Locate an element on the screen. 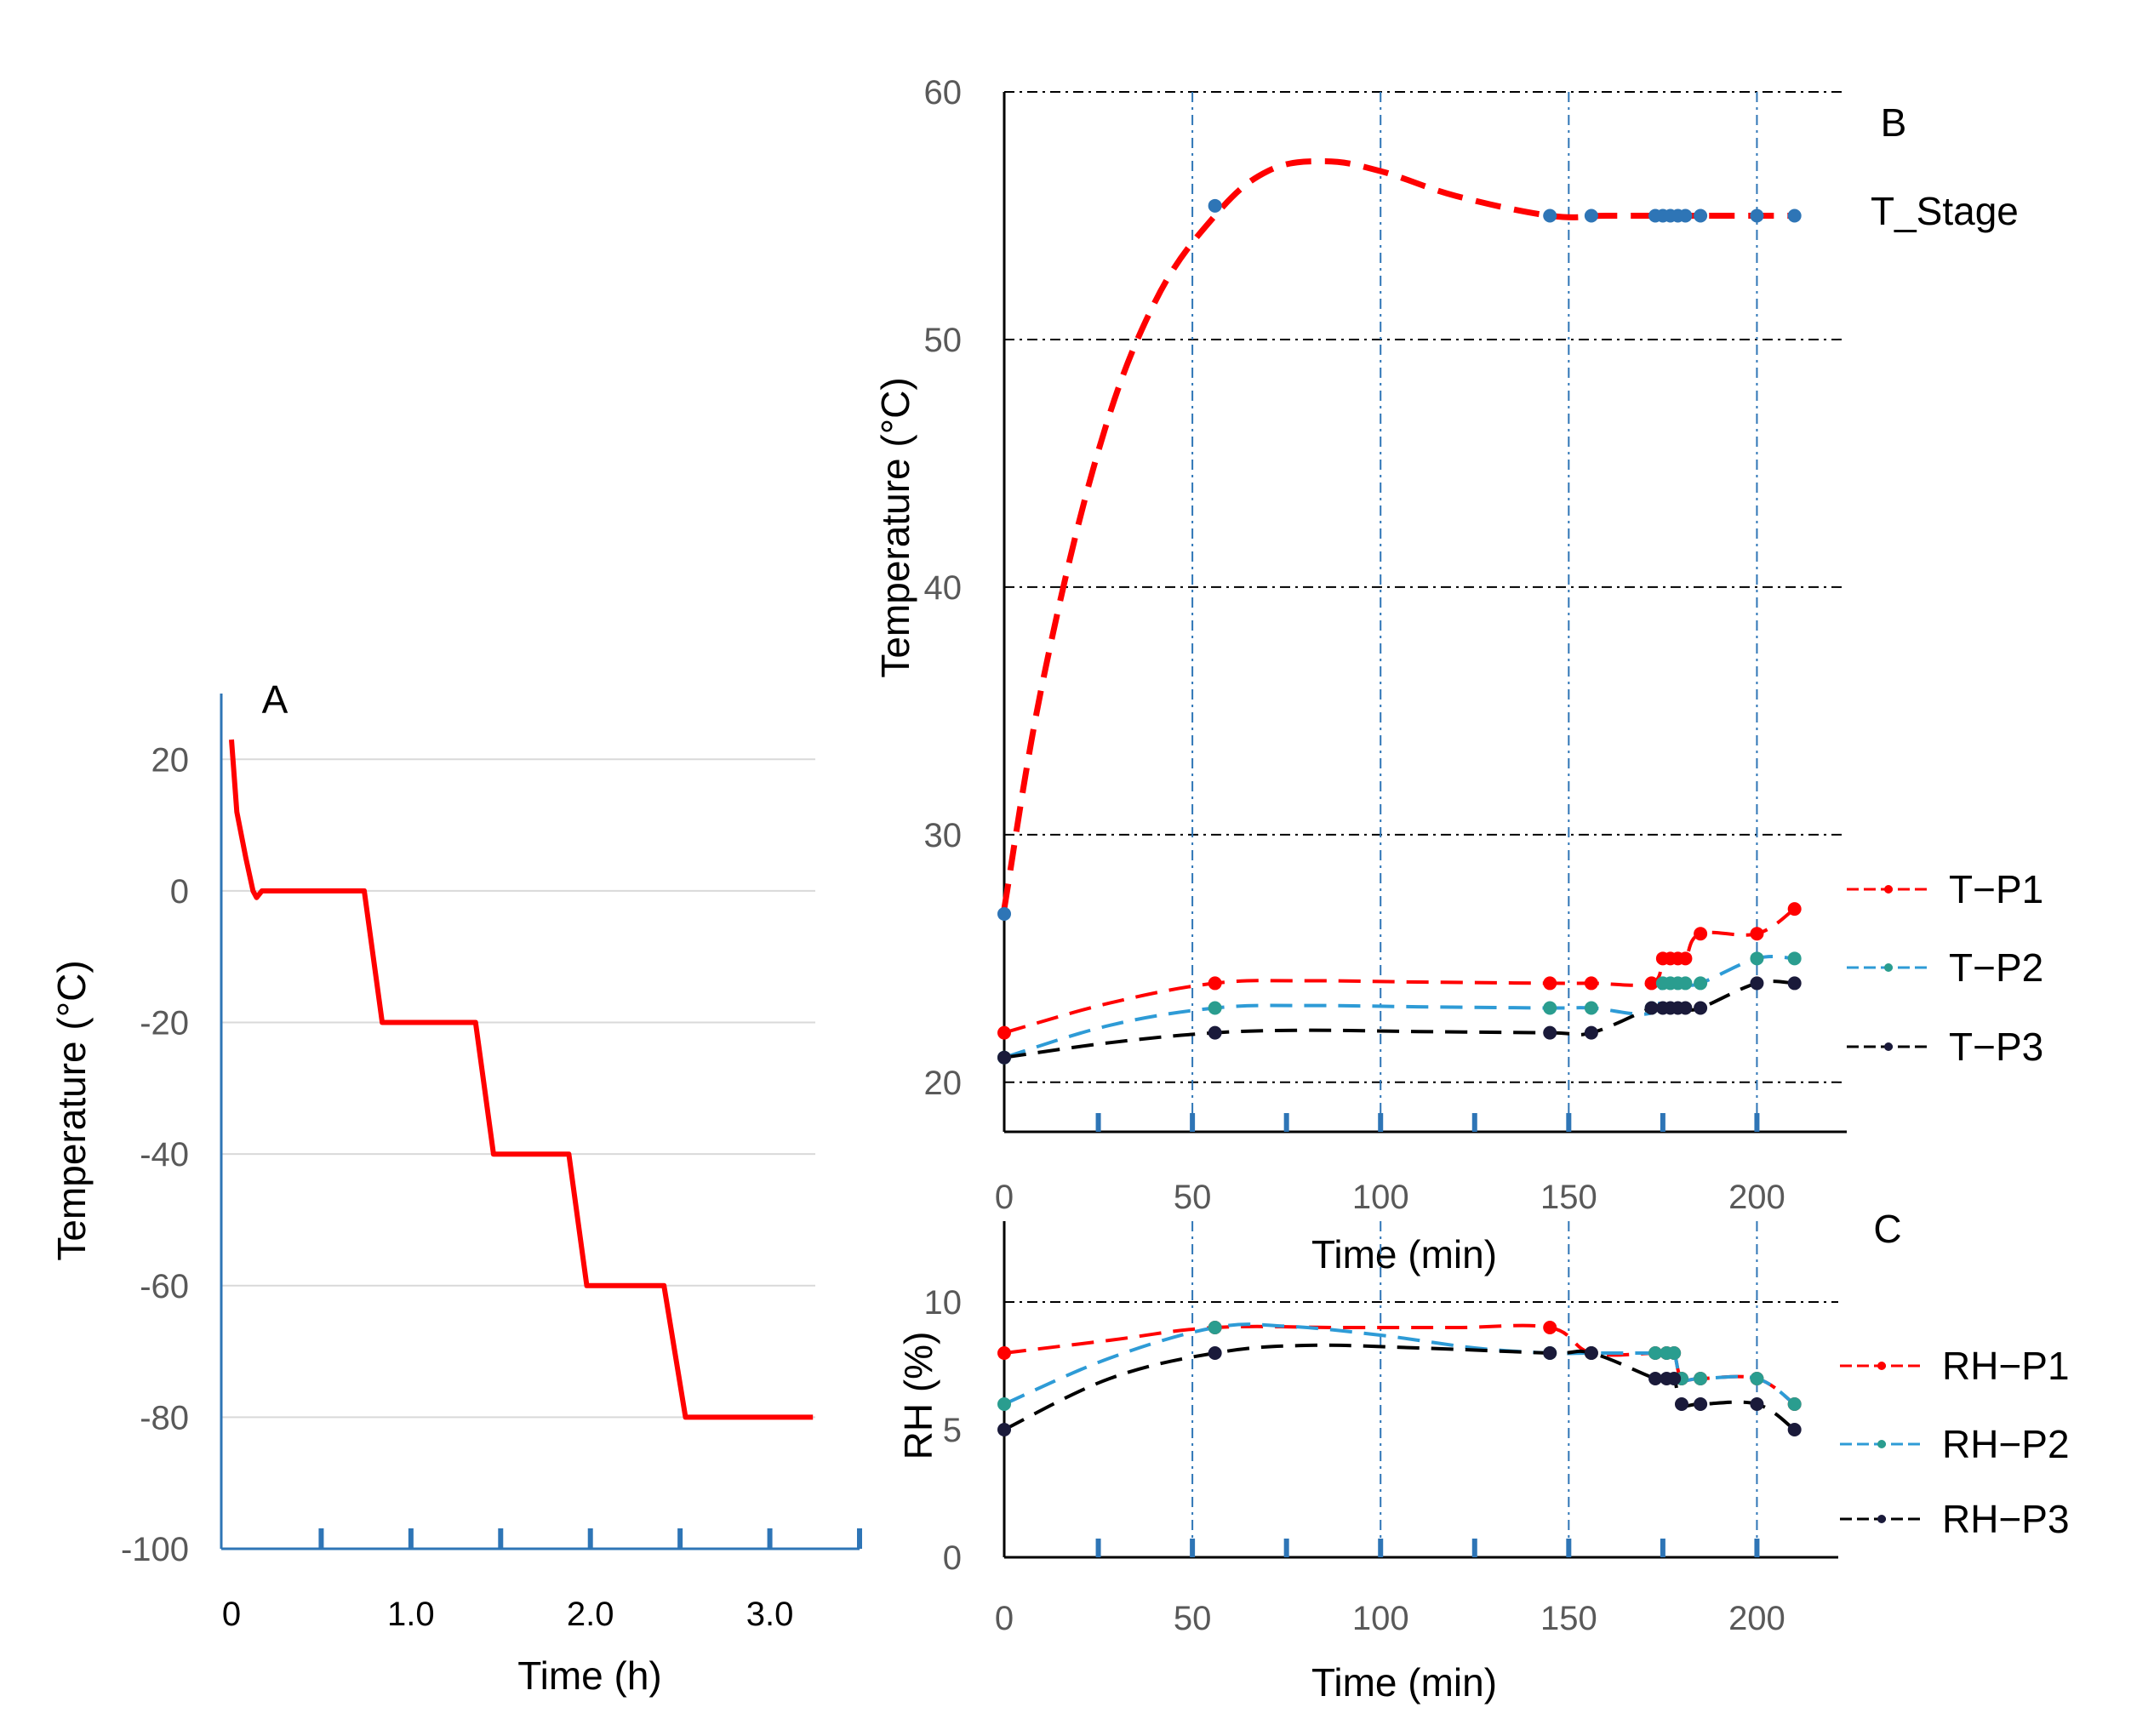 The image size is (2131, 1736). c-legend: RH−P1 RH−P2 RH−P3 is located at coordinates (1955, 1442).